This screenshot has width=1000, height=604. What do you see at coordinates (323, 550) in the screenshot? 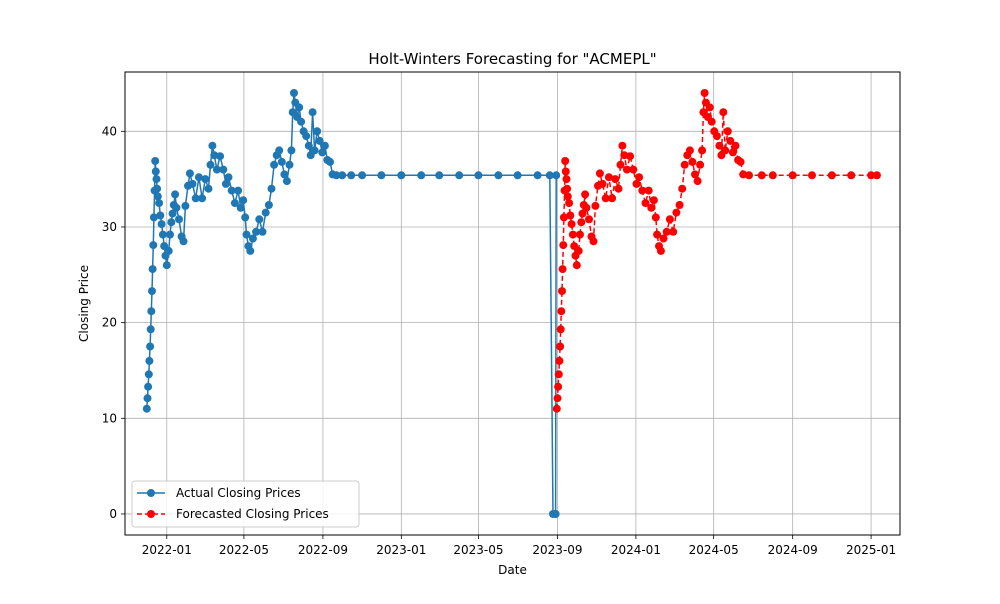
I see `x-tick-label: 2022-09` at bounding box center [323, 550].